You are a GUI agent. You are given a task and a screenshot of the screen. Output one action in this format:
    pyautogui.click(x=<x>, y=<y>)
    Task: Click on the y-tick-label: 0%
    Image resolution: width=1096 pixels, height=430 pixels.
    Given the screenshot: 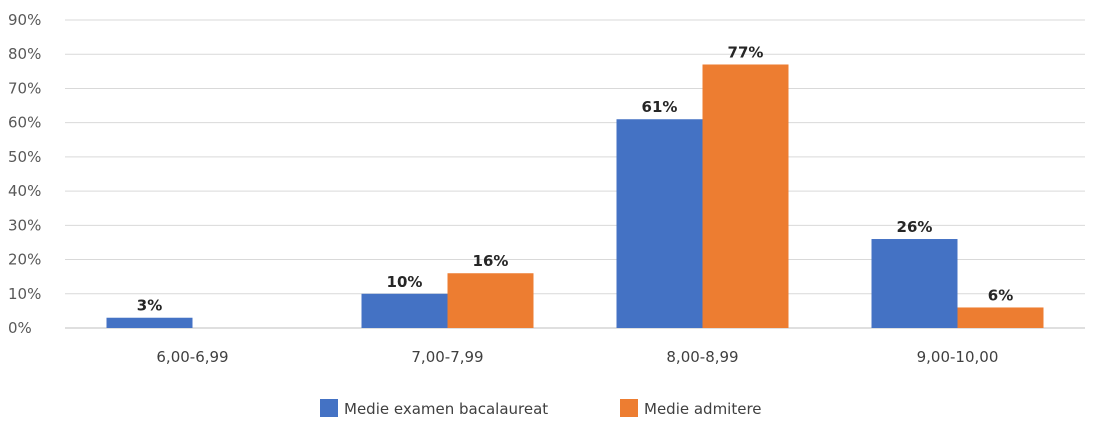 What is the action you would take?
    pyautogui.click(x=20, y=328)
    